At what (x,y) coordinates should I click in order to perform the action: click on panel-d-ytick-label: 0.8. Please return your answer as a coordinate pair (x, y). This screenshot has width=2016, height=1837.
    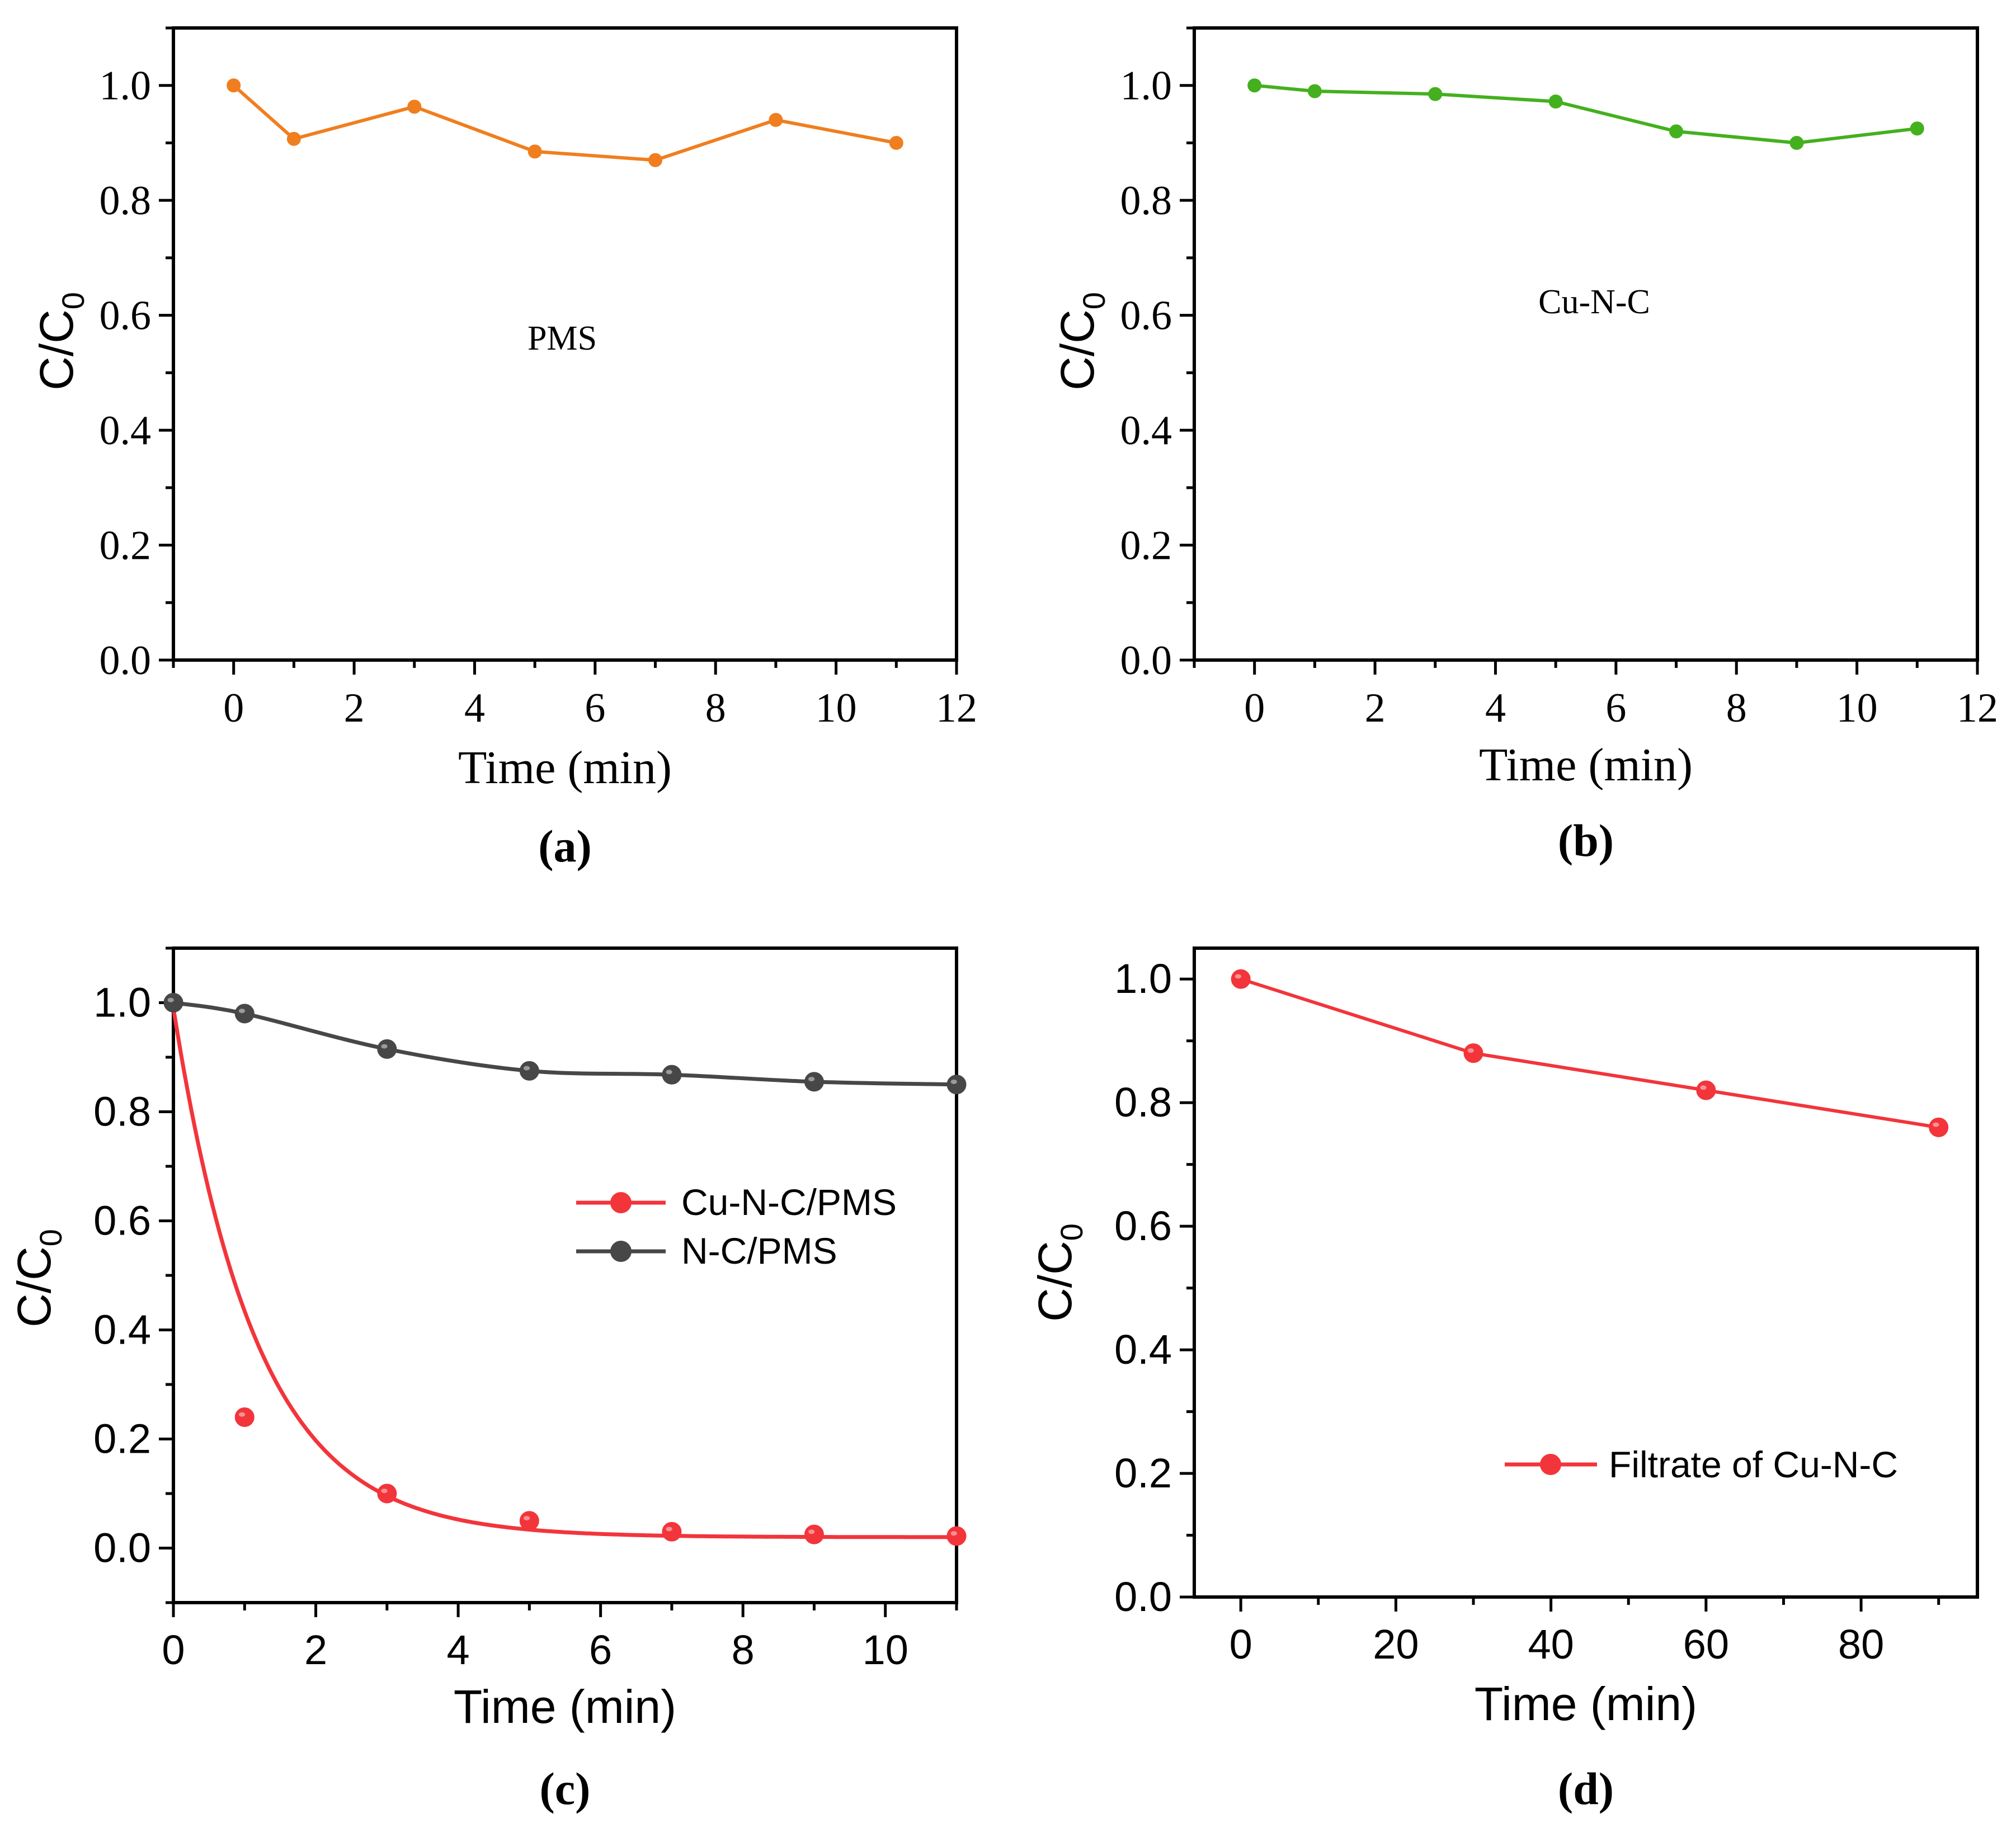
    Looking at the image, I should click on (1143, 1102).